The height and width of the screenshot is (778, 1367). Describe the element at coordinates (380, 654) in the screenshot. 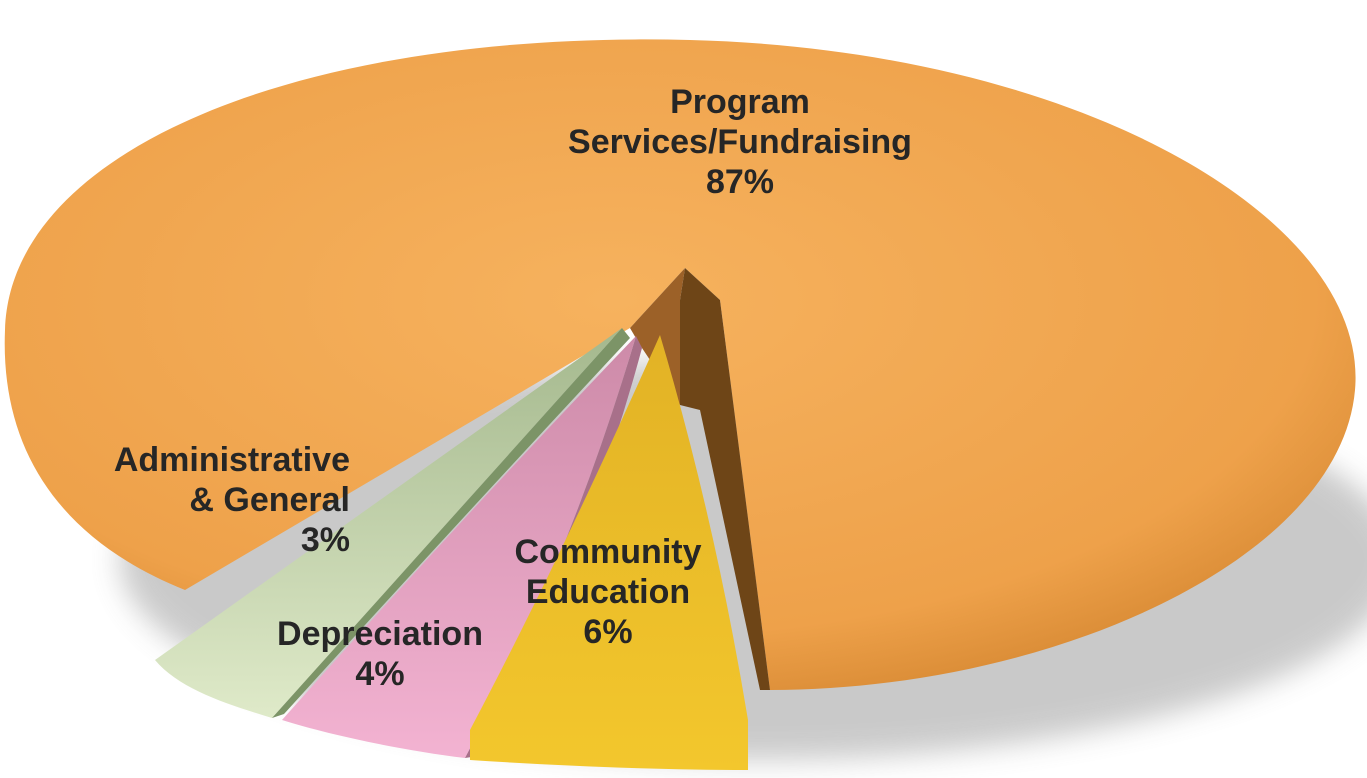

I see `slice-label-2: Depreciation 4%` at that location.